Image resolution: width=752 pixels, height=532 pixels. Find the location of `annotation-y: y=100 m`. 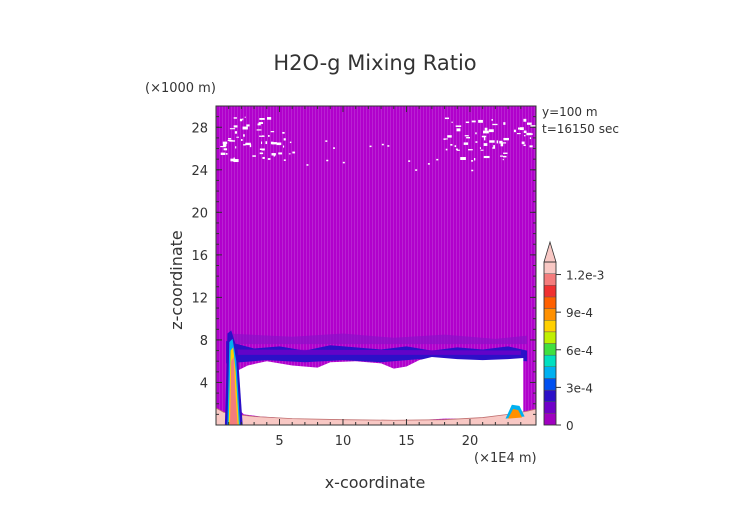

annotation-y: y=100 m is located at coordinates (570, 112).